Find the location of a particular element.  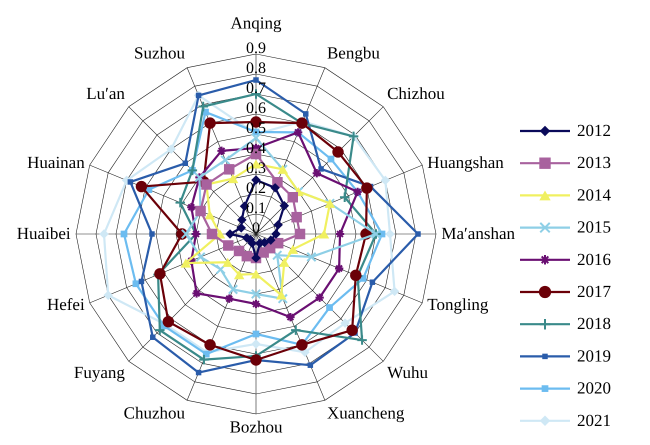

y-tick-label: 0.8 is located at coordinates (256, 68).